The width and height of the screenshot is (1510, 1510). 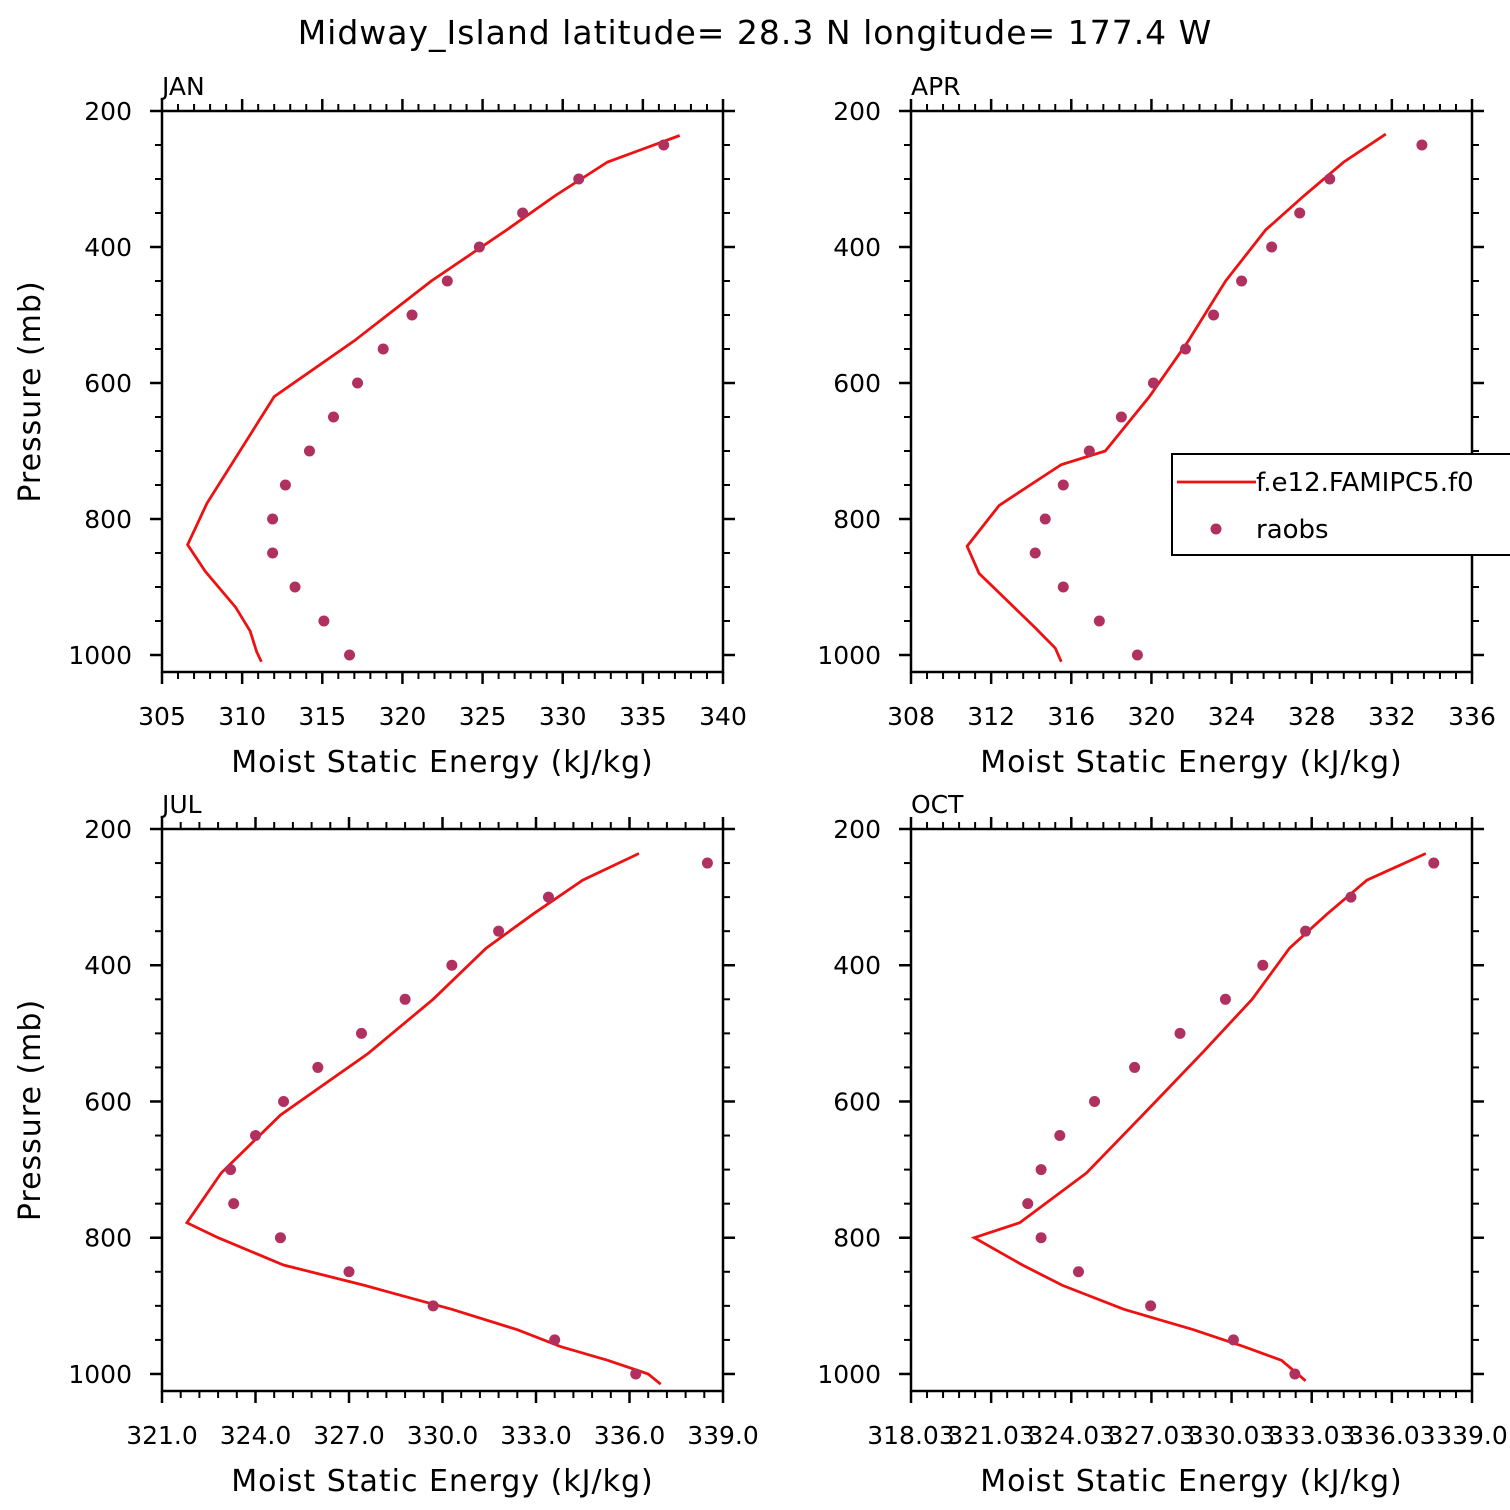 What do you see at coordinates (349, 1435) in the screenshot?
I see `x-tick-label: 327.0` at bounding box center [349, 1435].